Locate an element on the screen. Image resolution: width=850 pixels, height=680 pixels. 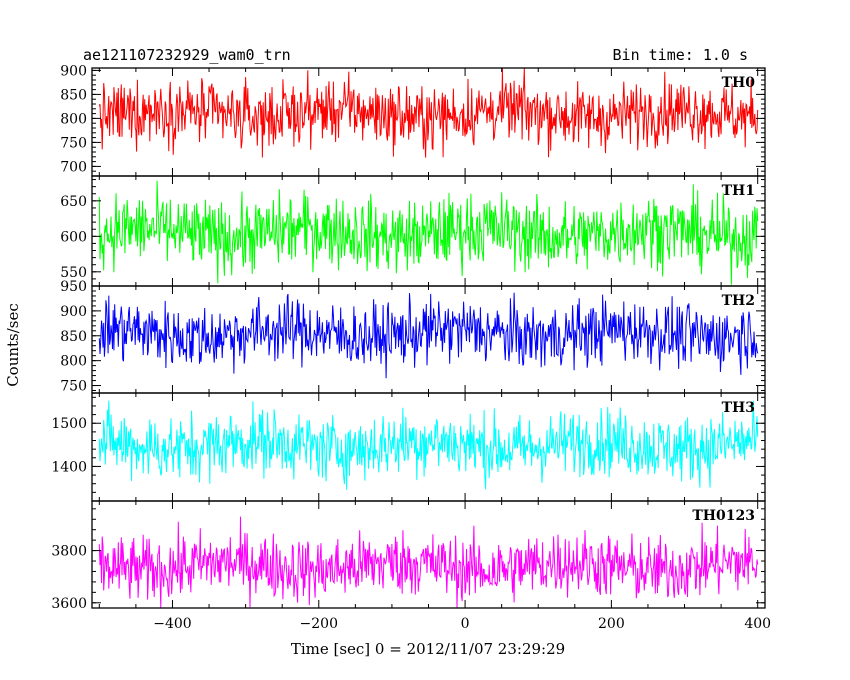
series-th3 is located at coordinates (428, 445).